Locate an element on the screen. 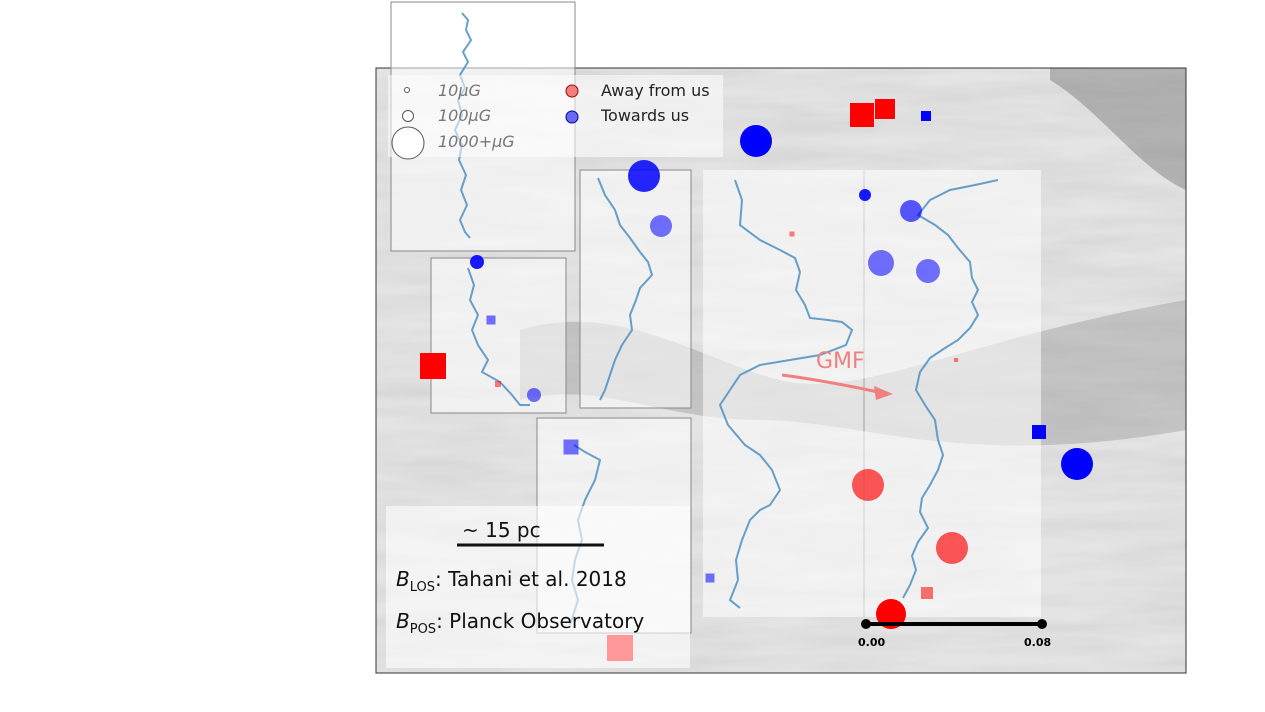 This screenshot has height=712, width=1265. gmf-label: GMF is located at coordinates (840, 361).